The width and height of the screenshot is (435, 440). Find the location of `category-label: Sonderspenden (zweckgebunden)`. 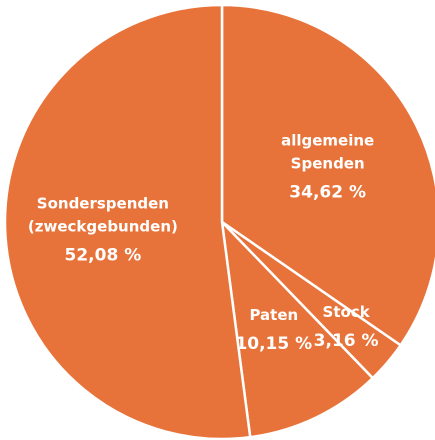

category-label: Sonderspenden (zweckgebunden) is located at coordinates (102, 215).